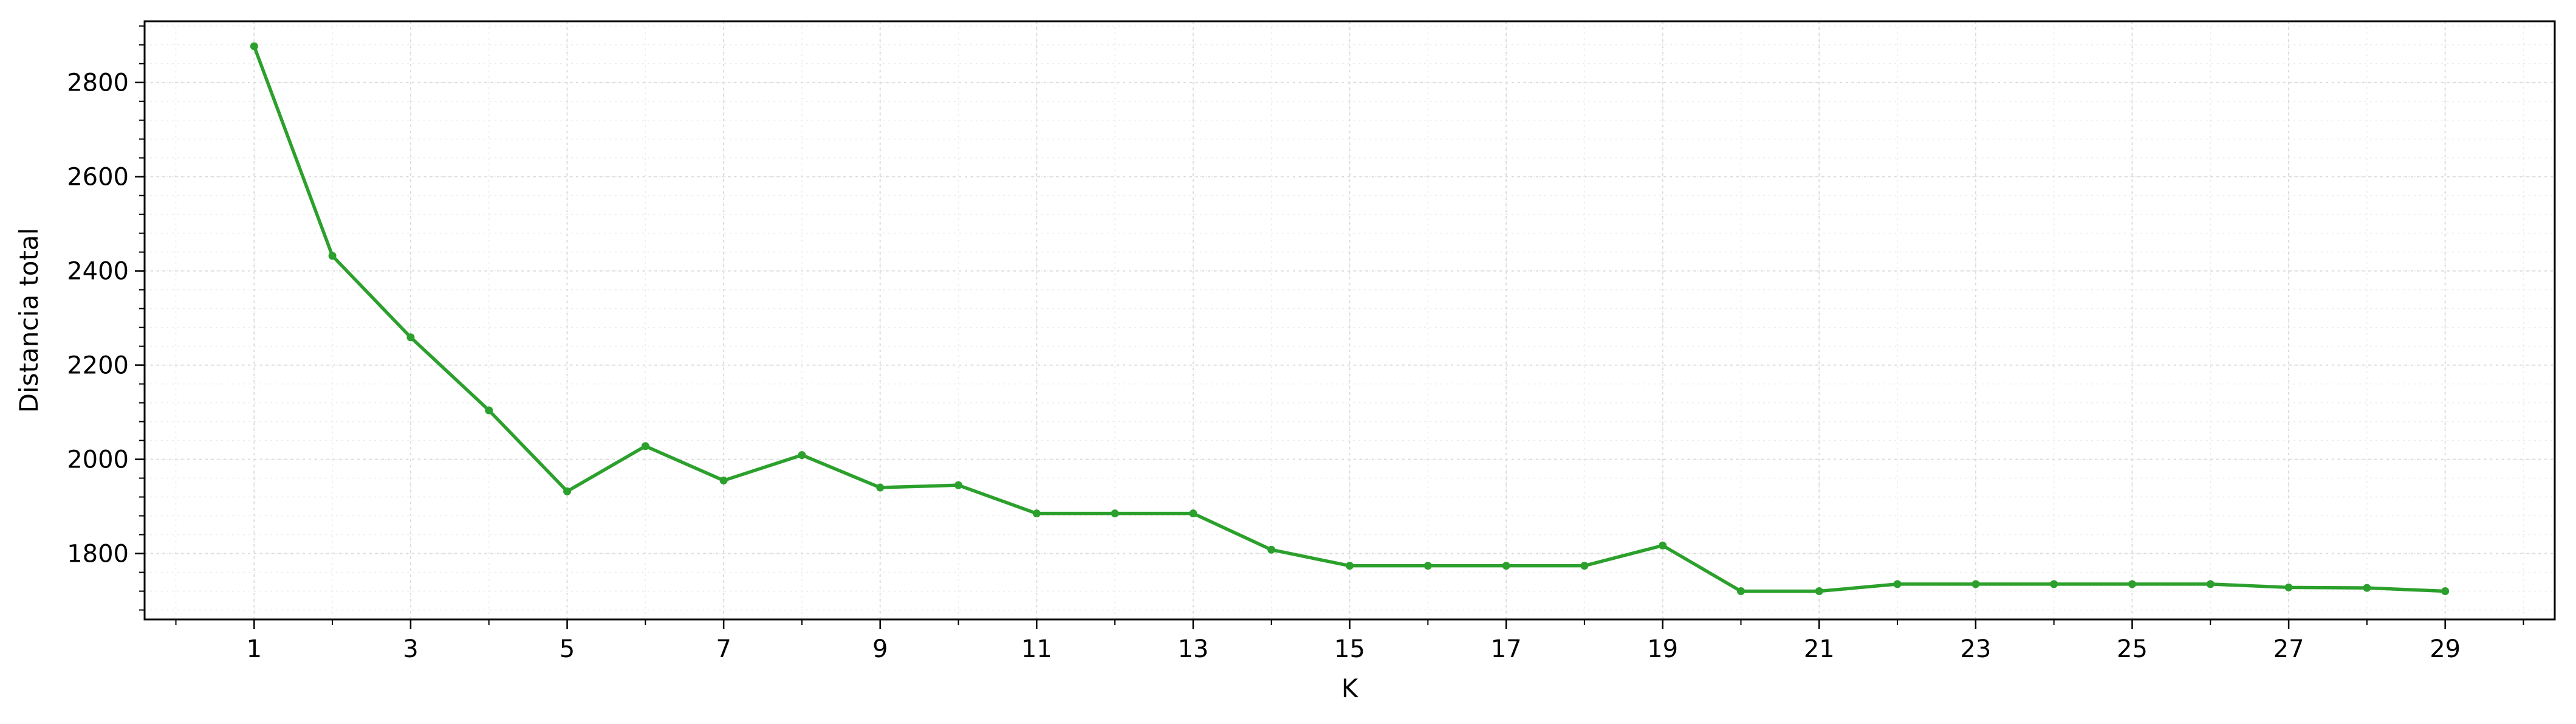 The width and height of the screenshot is (2576, 724). What do you see at coordinates (2445, 649) in the screenshot?
I see `x-tick-label: 29` at bounding box center [2445, 649].